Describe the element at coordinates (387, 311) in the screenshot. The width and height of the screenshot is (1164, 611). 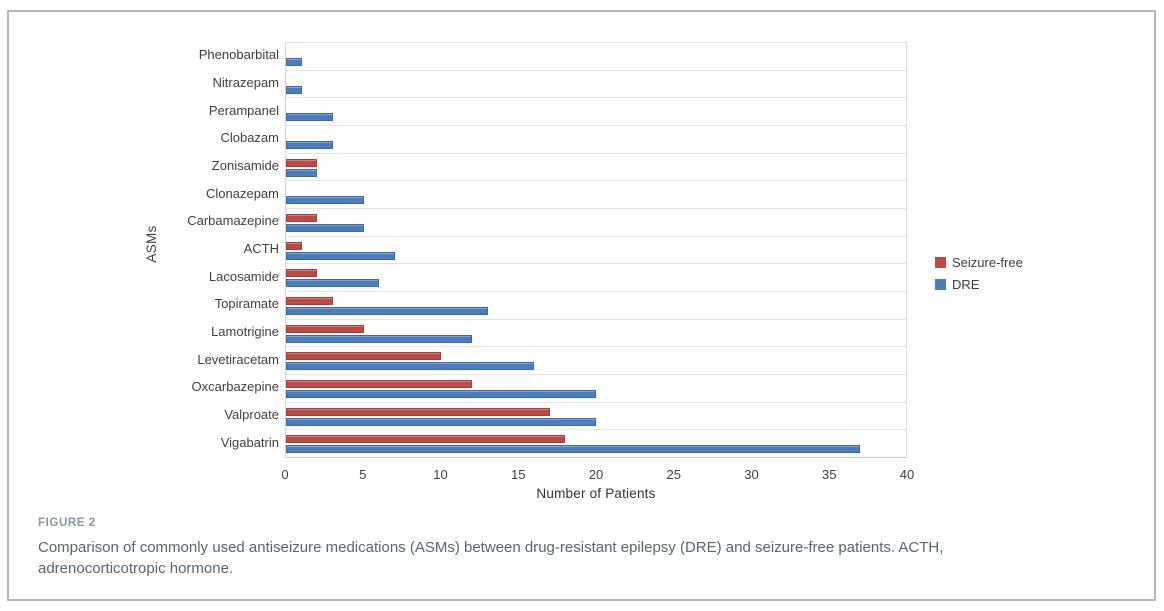
I see `bar-dre-topiramate` at that location.